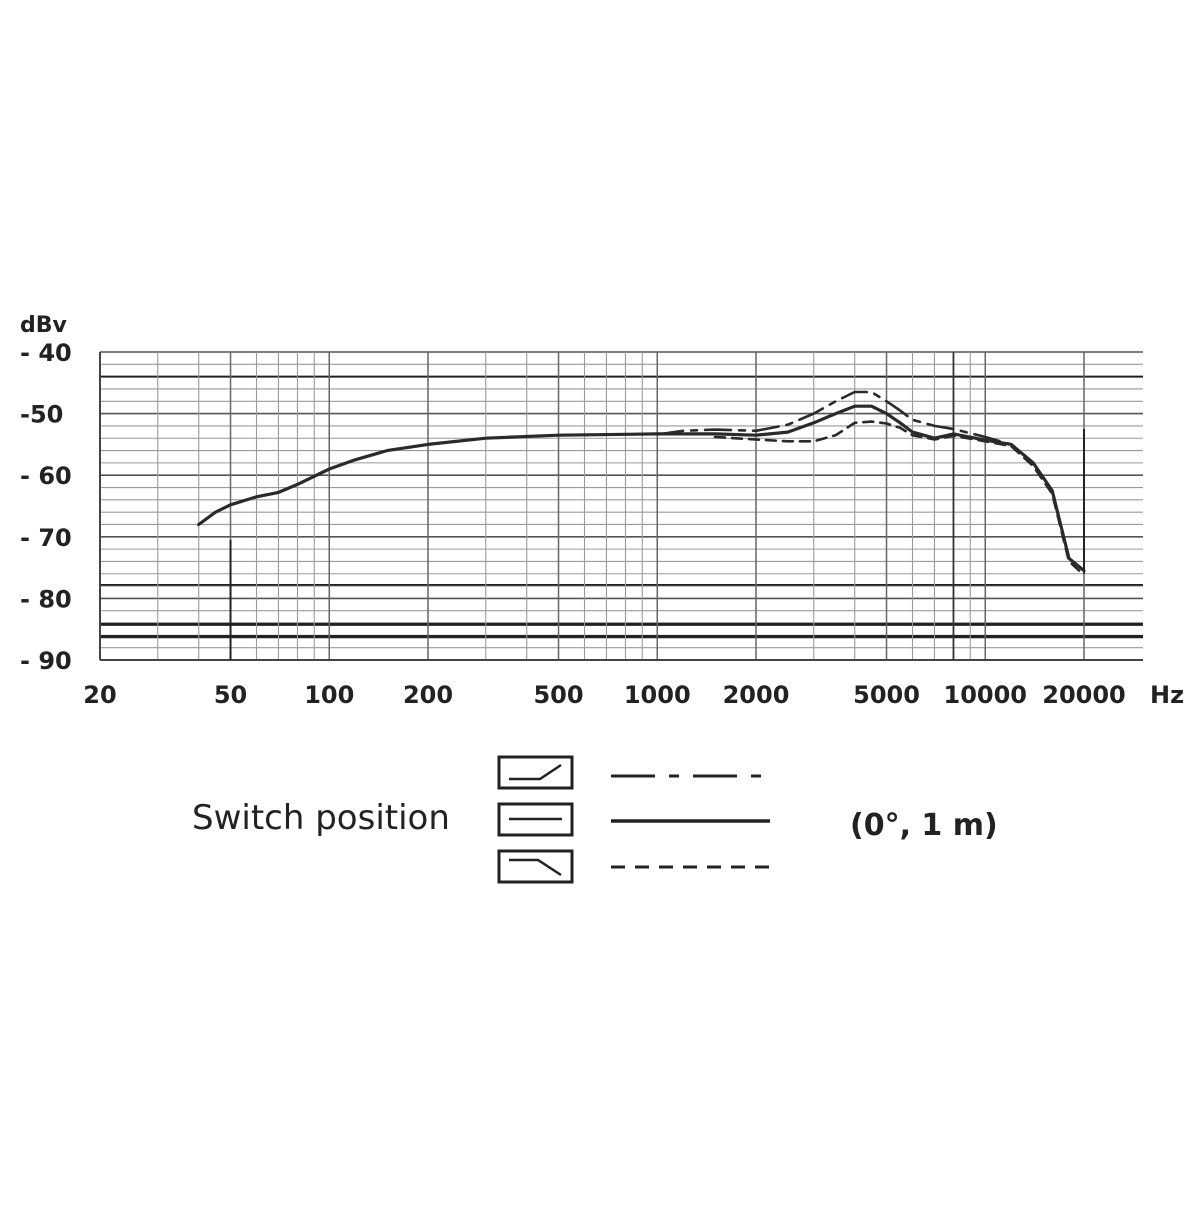 The width and height of the screenshot is (1200, 1205). Describe the element at coordinates (41, 415) in the screenshot. I see `y-tick-label: -50` at that location.